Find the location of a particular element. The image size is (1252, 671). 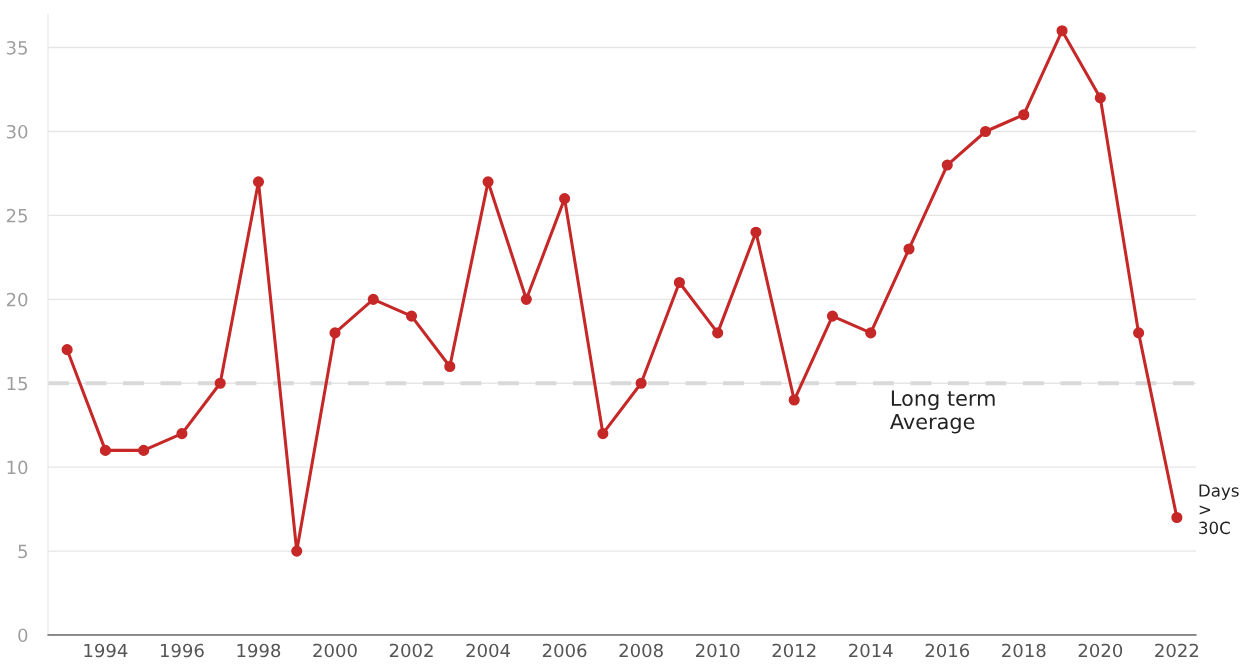

y-tick-label: 25 is located at coordinates (16, 215).